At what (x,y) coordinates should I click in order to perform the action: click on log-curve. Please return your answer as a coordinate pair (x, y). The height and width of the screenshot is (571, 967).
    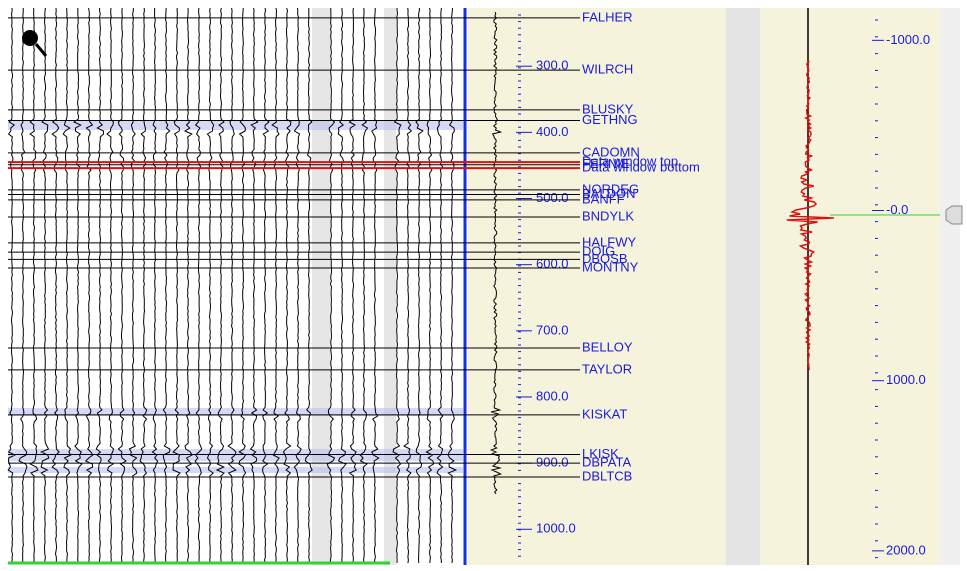
    Looking at the image, I should click on (496, 253).